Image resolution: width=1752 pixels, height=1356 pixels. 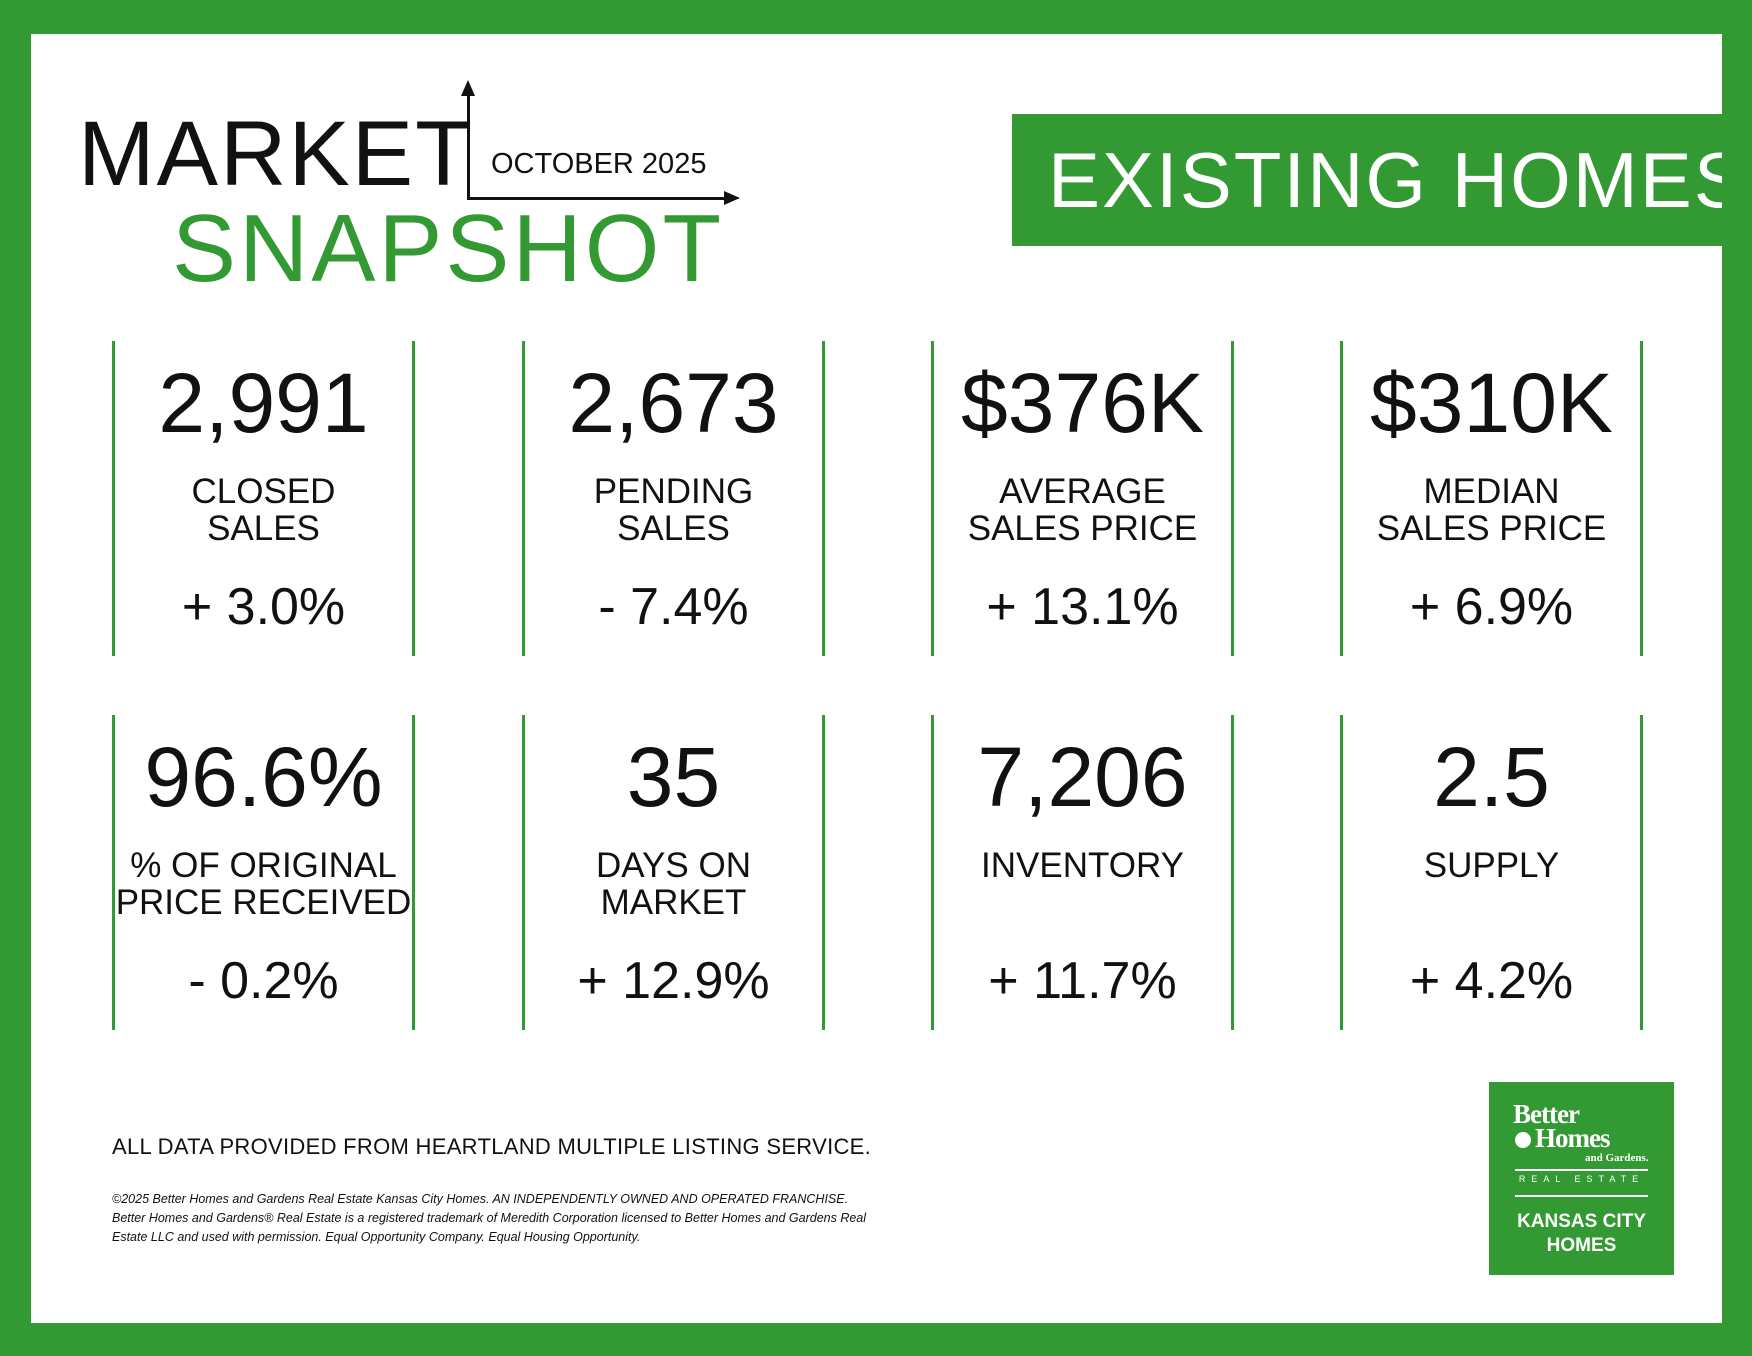 I want to click on metric-value: 2.5, so click(x=1491, y=777).